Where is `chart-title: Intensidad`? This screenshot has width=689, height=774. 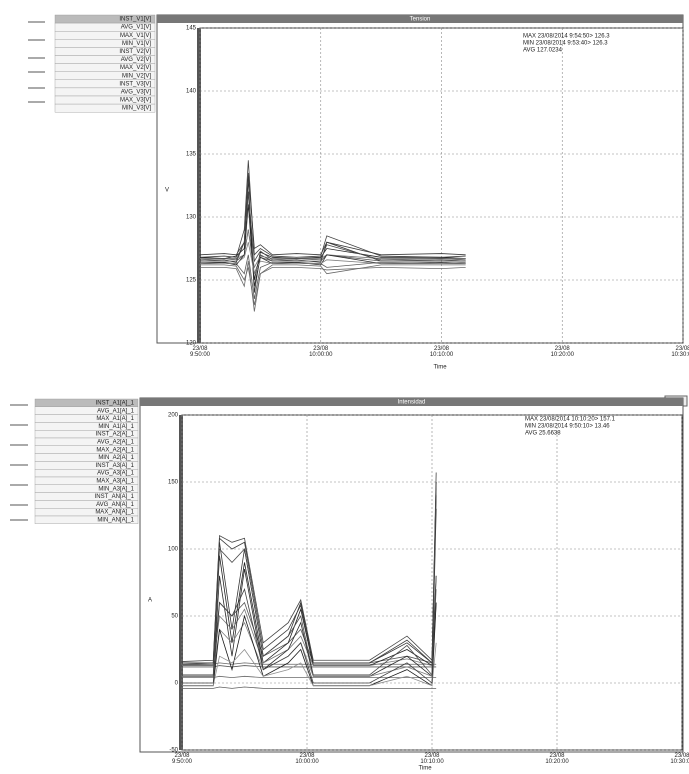 chart-title: Intensidad is located at coordinates (412, 403).